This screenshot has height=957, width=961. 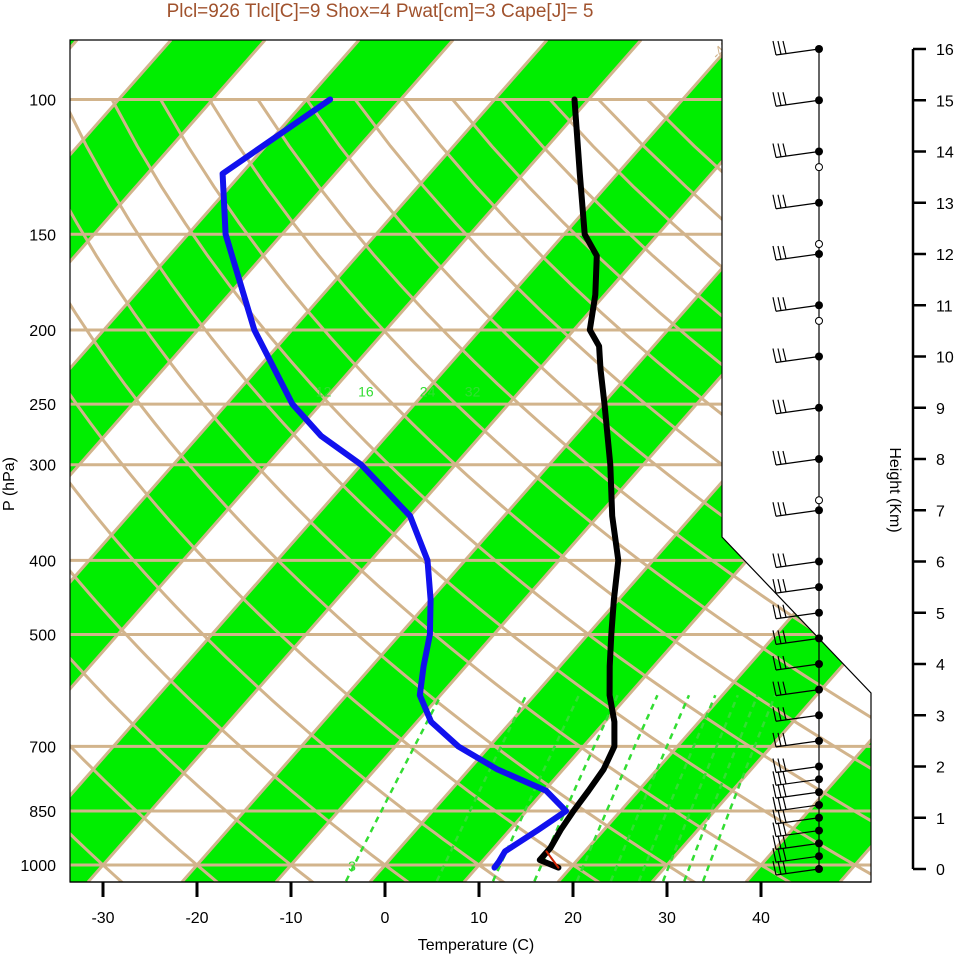 What do you see at coordinates (385, 918) in the screenshot?
I see `x-tick-label: 0` at bounding box center [385, 918].